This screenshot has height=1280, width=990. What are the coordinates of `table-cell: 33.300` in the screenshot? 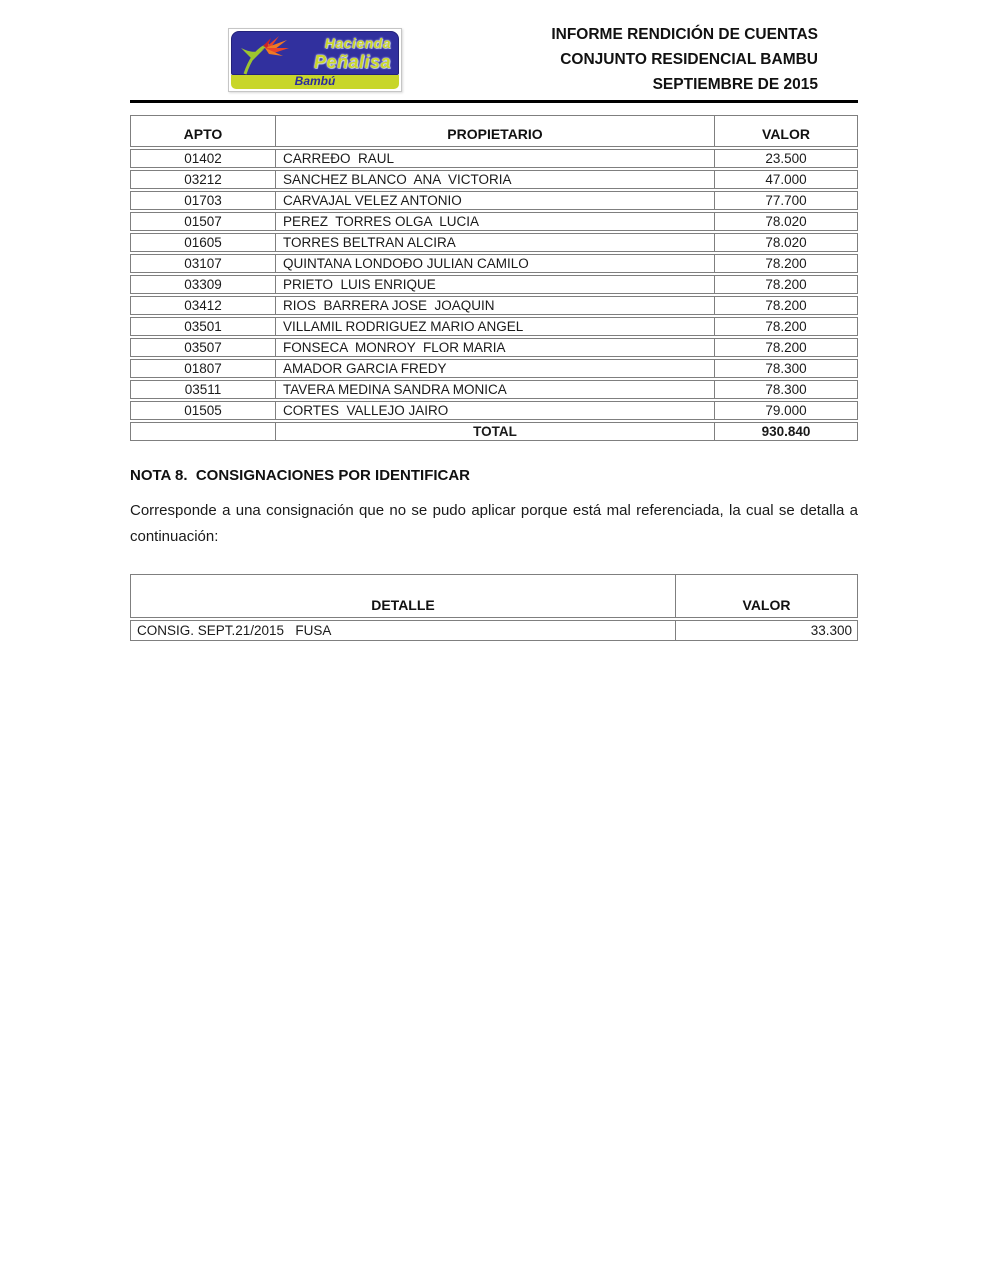 It's located at (766, 630).